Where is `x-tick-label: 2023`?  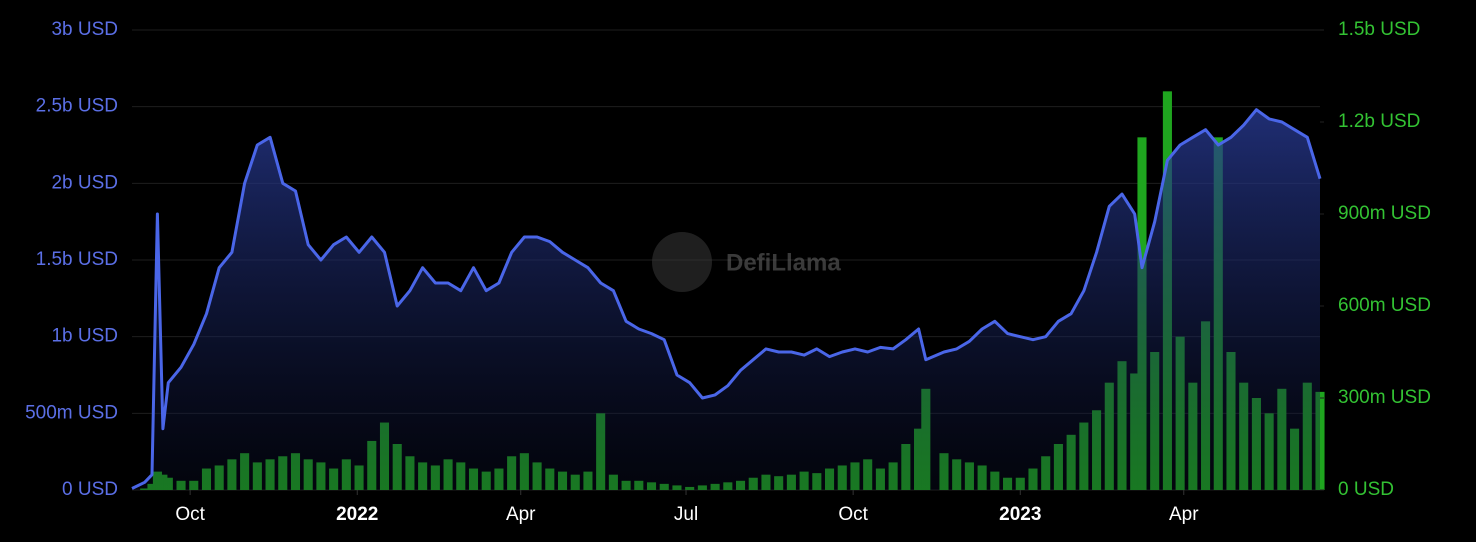 x-tick-label: 2023 is located at coordinates (1020, 514).